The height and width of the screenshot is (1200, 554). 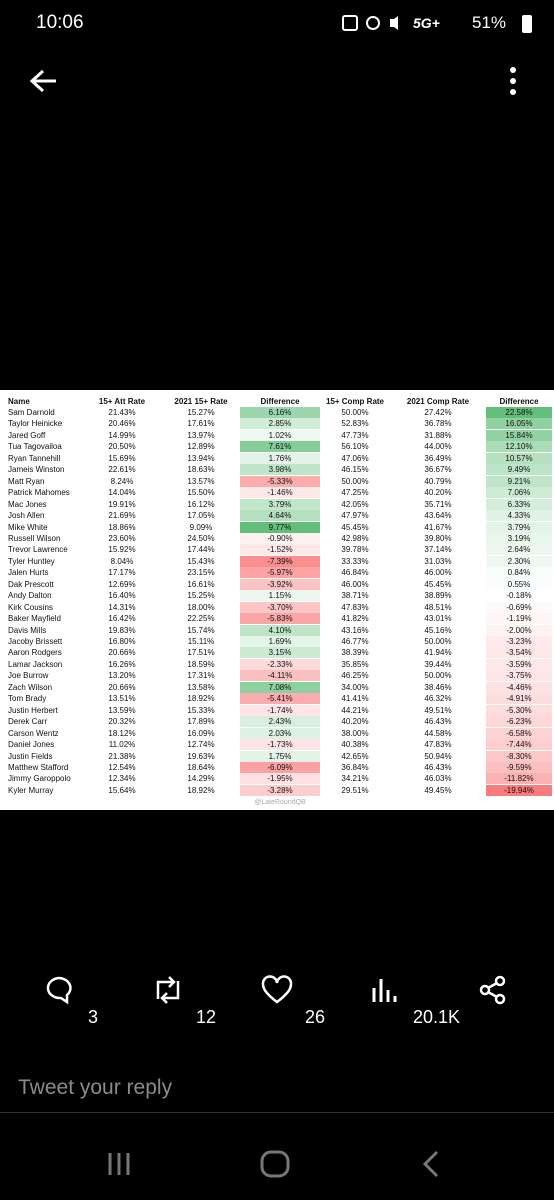 I want to click on table-cell: 33.33%, so click(x=355, y=561).